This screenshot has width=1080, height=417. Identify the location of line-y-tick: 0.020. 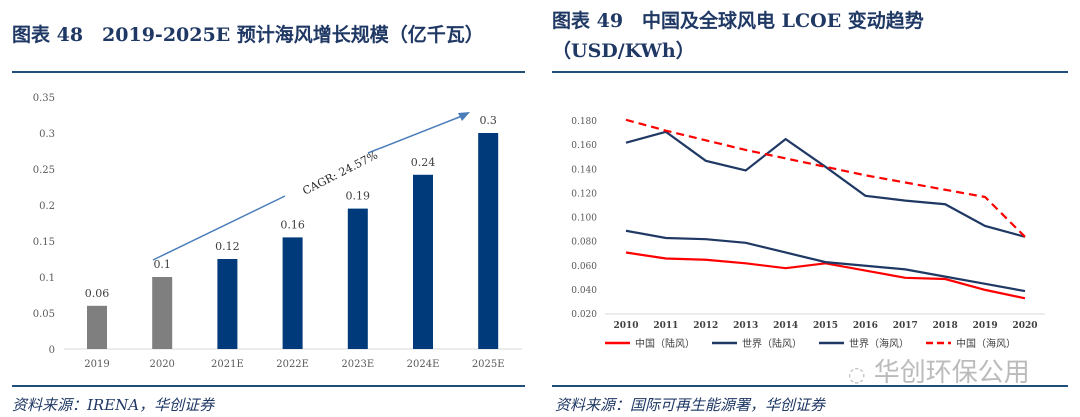
(584, 315).